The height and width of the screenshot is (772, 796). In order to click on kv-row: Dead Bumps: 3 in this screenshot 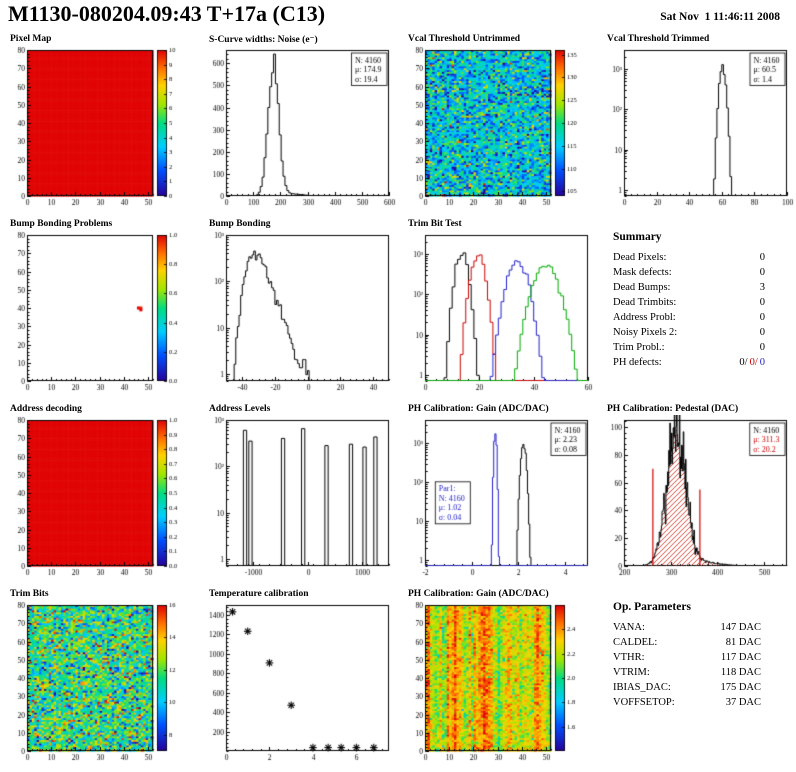, I will do `click(689, 287)`.